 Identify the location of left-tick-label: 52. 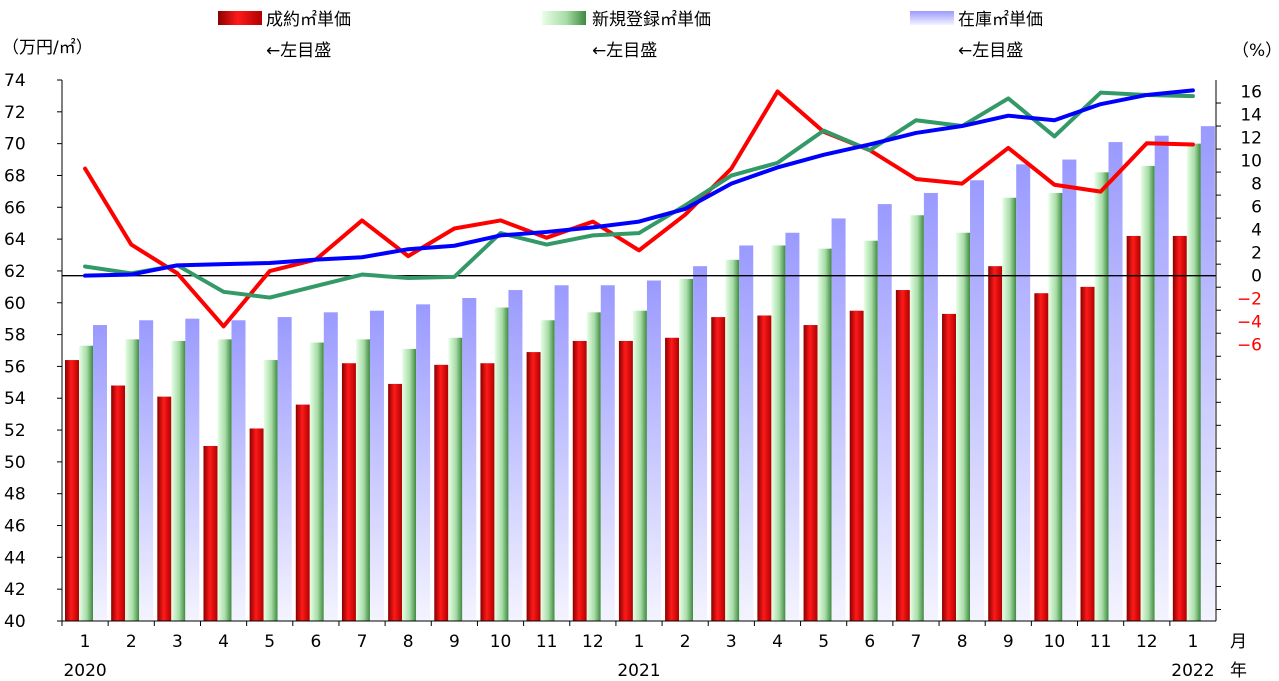
(15, 431).